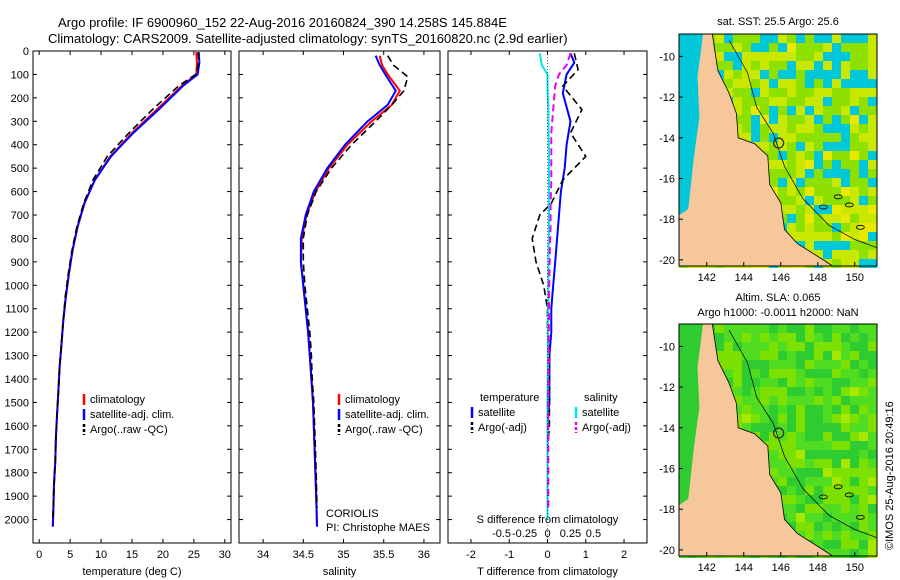 Image resolution: width=900 pixels, height=580 pixels. Describe the element at coordinates (778, 298) in the screenshot. I see `sla-map-title: Altim. SLA: 0.065` at that location.